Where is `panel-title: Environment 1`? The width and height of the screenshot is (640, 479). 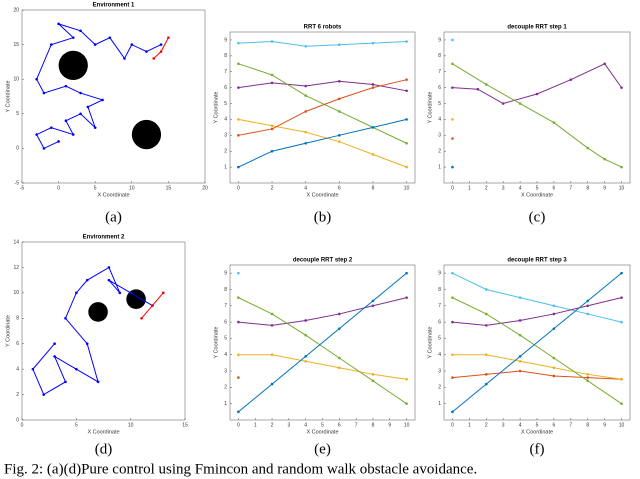
panel-title: Environment 1 is located at coordinates (114, 6).